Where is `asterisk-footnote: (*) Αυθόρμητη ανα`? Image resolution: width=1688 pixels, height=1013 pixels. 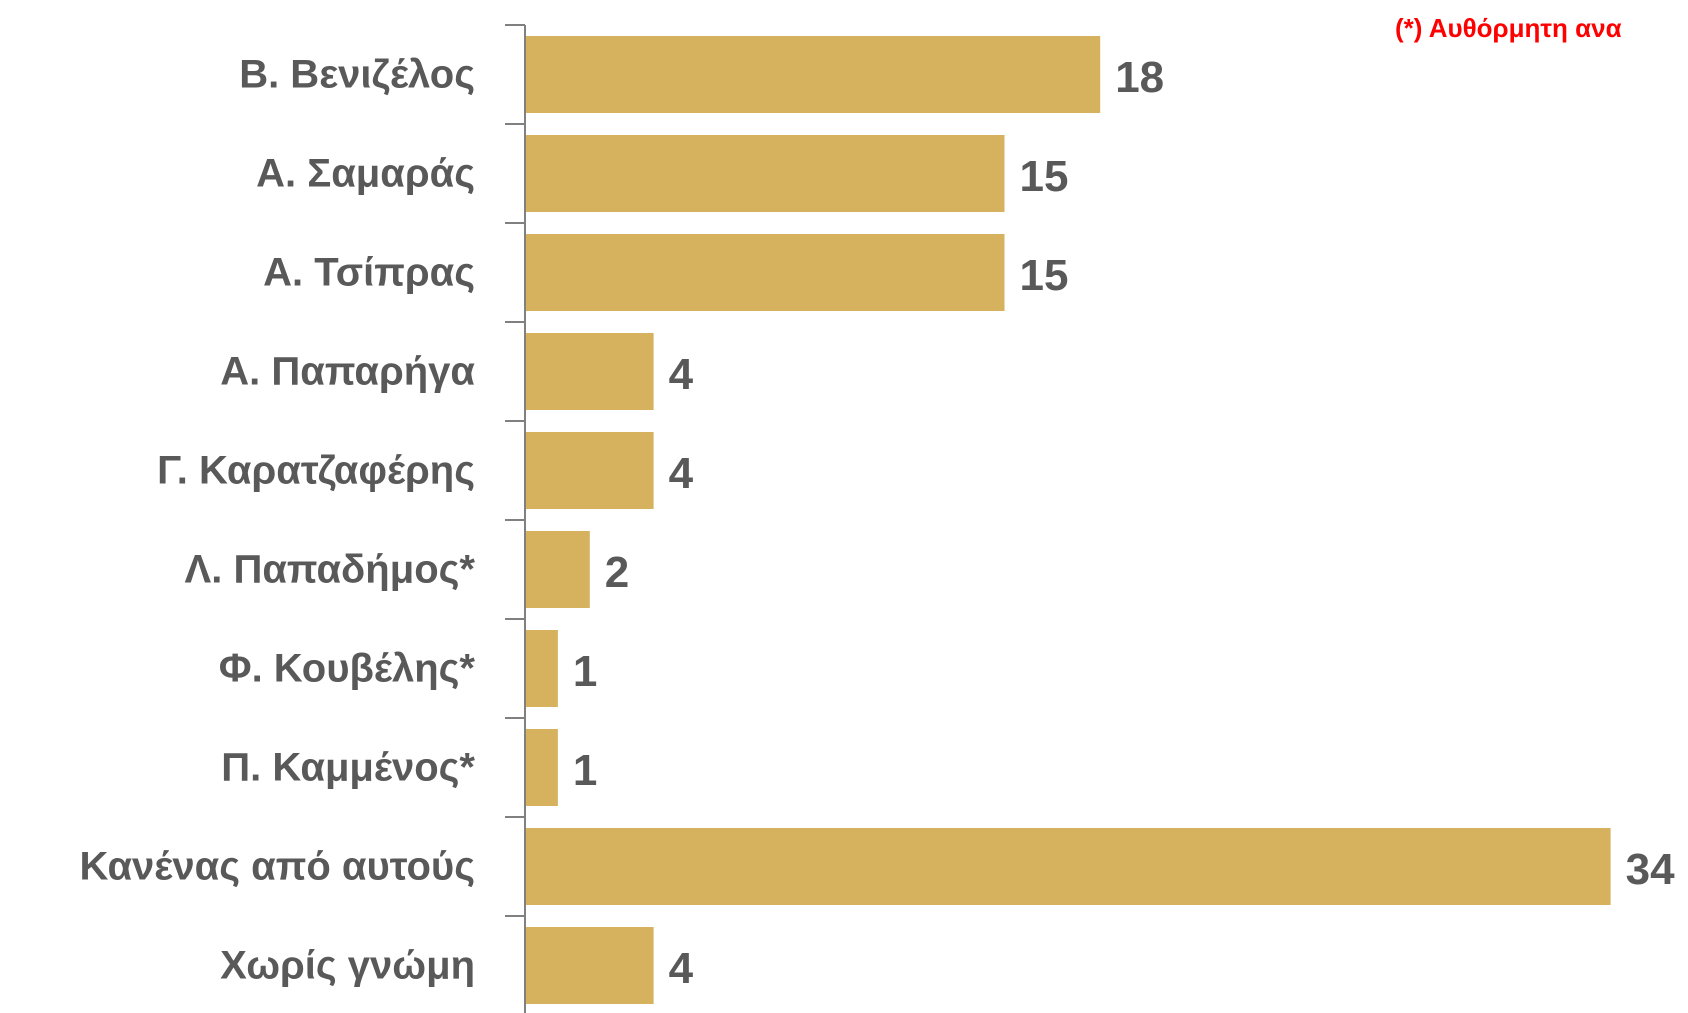
asterisk-footnote: (*) Αυθόρμητη ανα is located at coordinates (1508, 28).